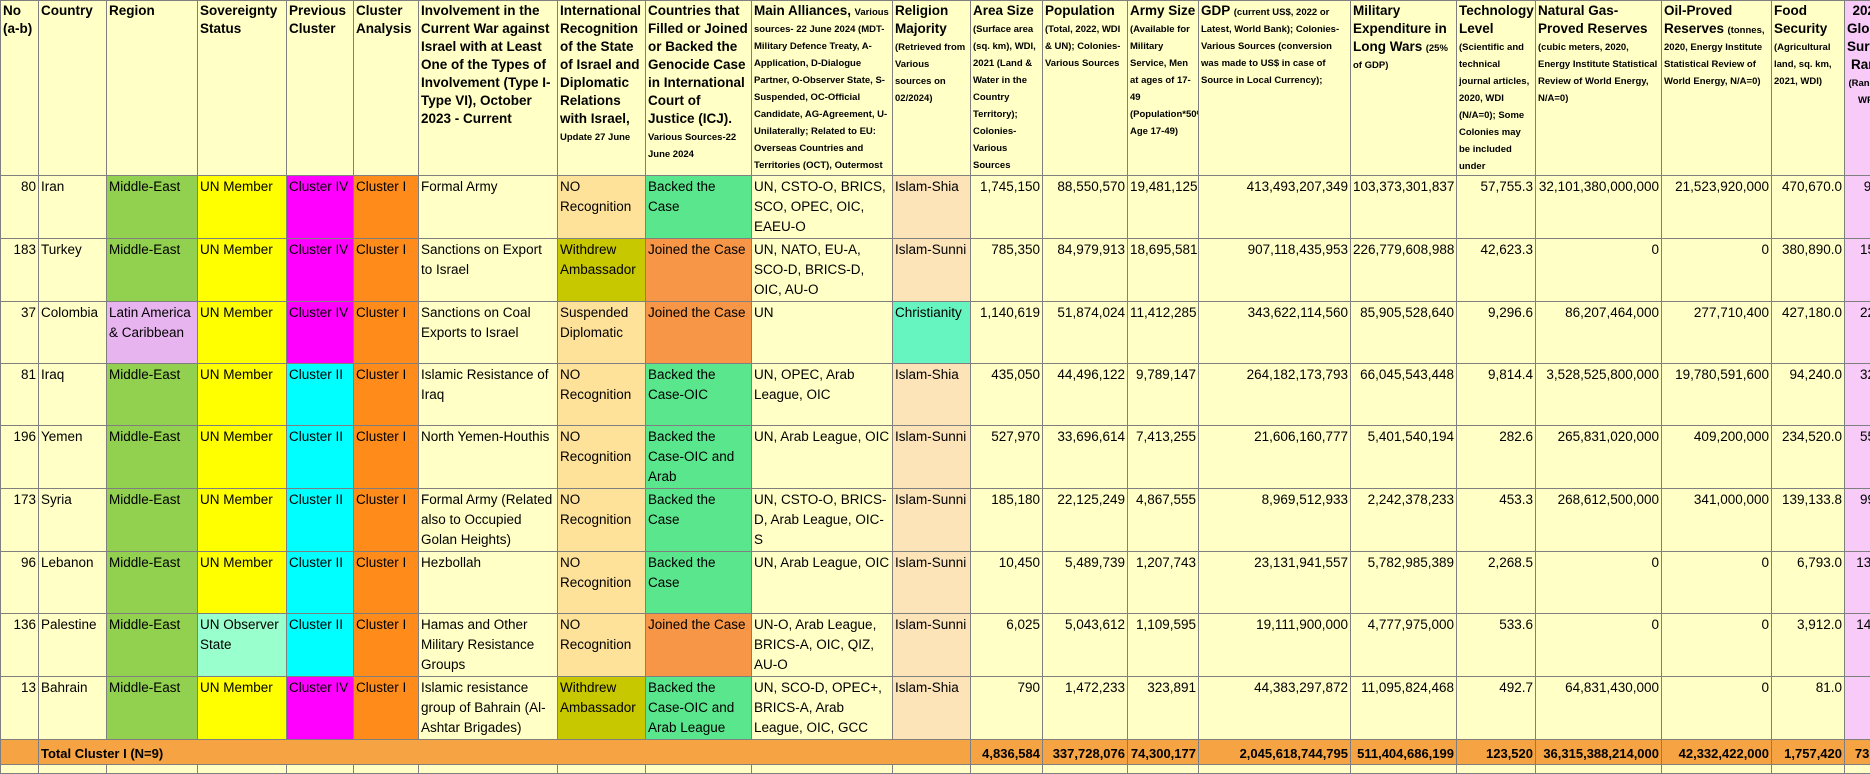 The width and height of the screenshot is (1870, 774). Describe the element at coordinates (1496, 270) in the screenshot. I see `cell-technology: 42,623.3` at that location.